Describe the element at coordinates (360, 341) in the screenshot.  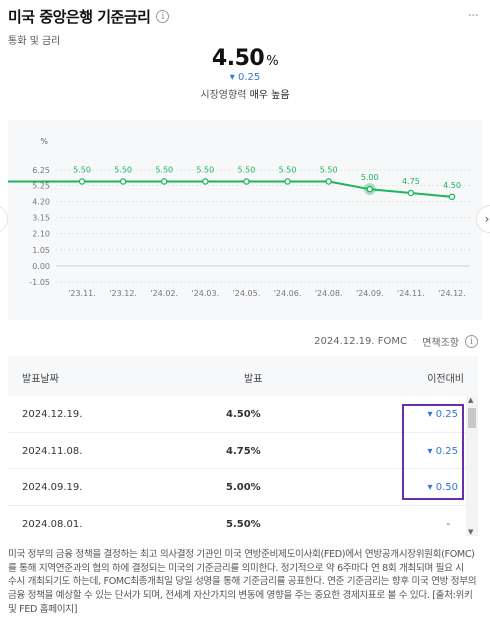
I see `source-date: 2024.12.19. FOMC` at that location.